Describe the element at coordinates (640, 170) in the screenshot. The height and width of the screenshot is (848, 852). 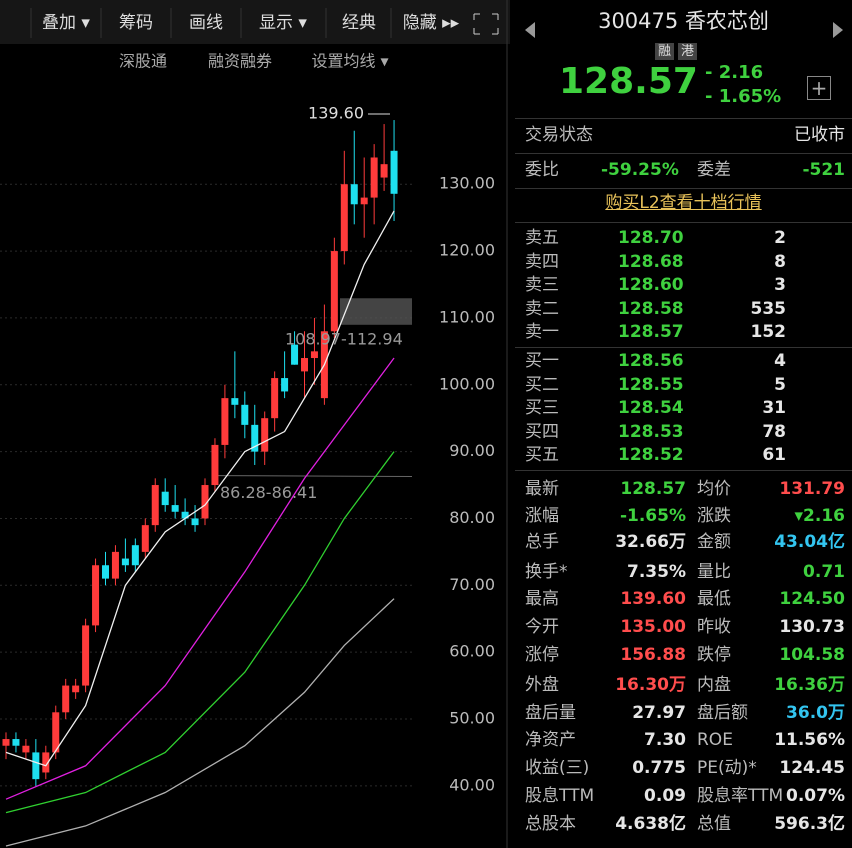
I see `ratio: -59.25%` at that location.